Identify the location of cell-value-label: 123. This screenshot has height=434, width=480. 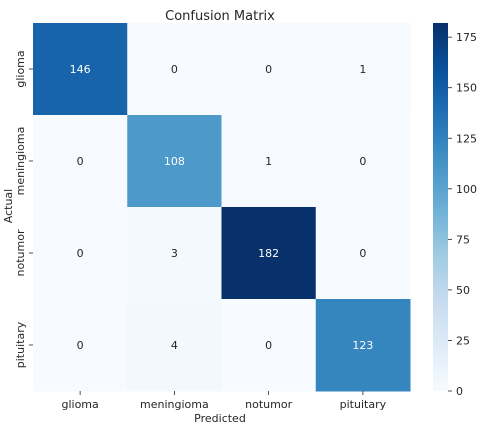
(362, 345).